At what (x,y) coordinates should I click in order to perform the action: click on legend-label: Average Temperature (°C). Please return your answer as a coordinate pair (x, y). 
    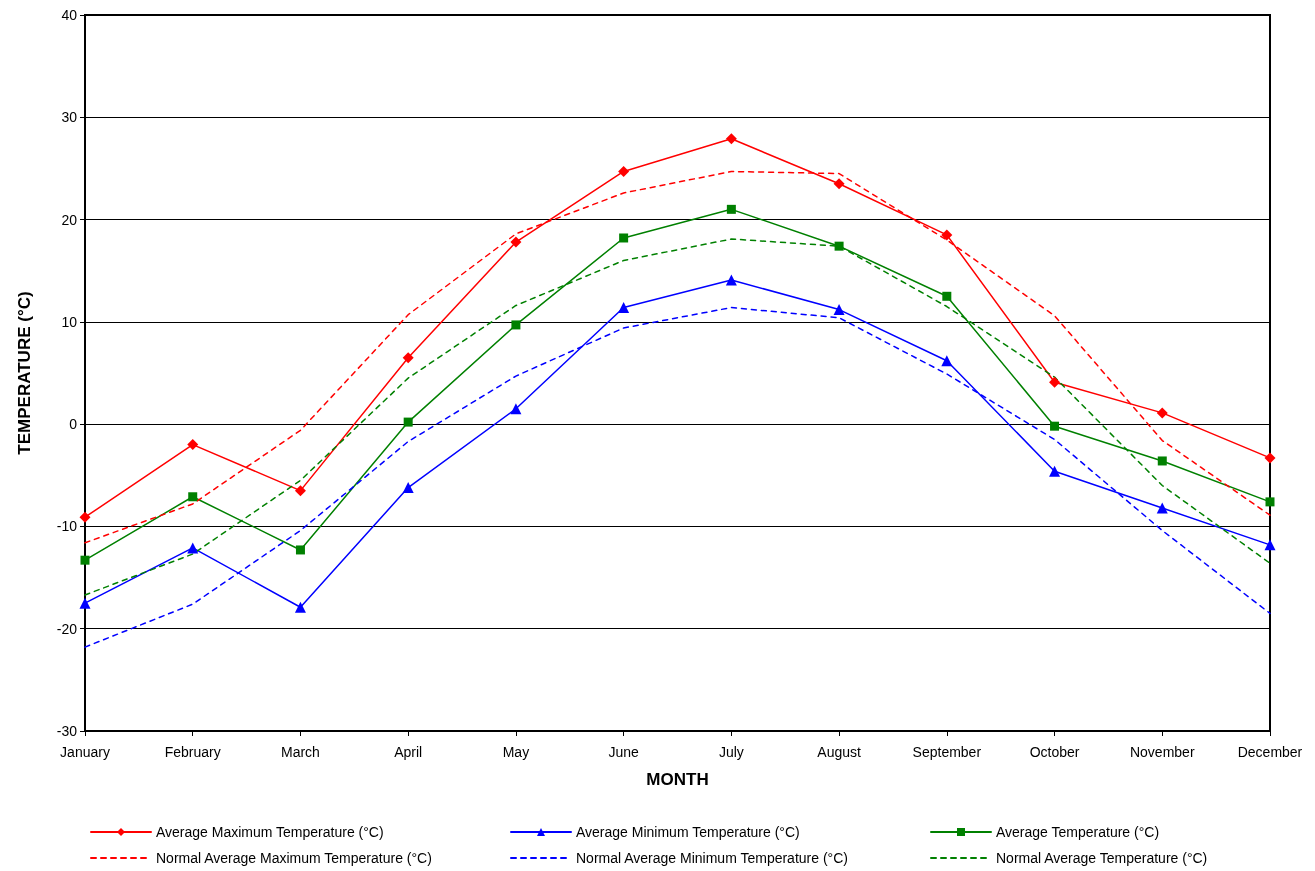
    Looking at the image, I should click on (1078, 832).